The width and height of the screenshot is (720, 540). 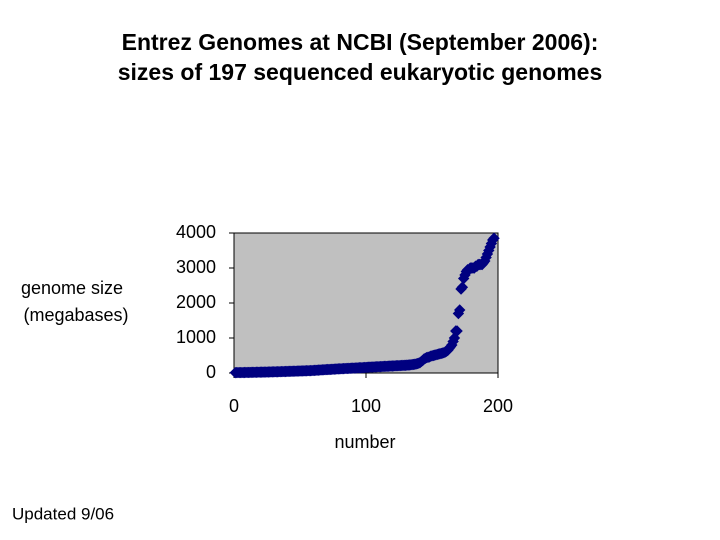 I want to click on x-axis-label: number, so click(x=364, y=442).